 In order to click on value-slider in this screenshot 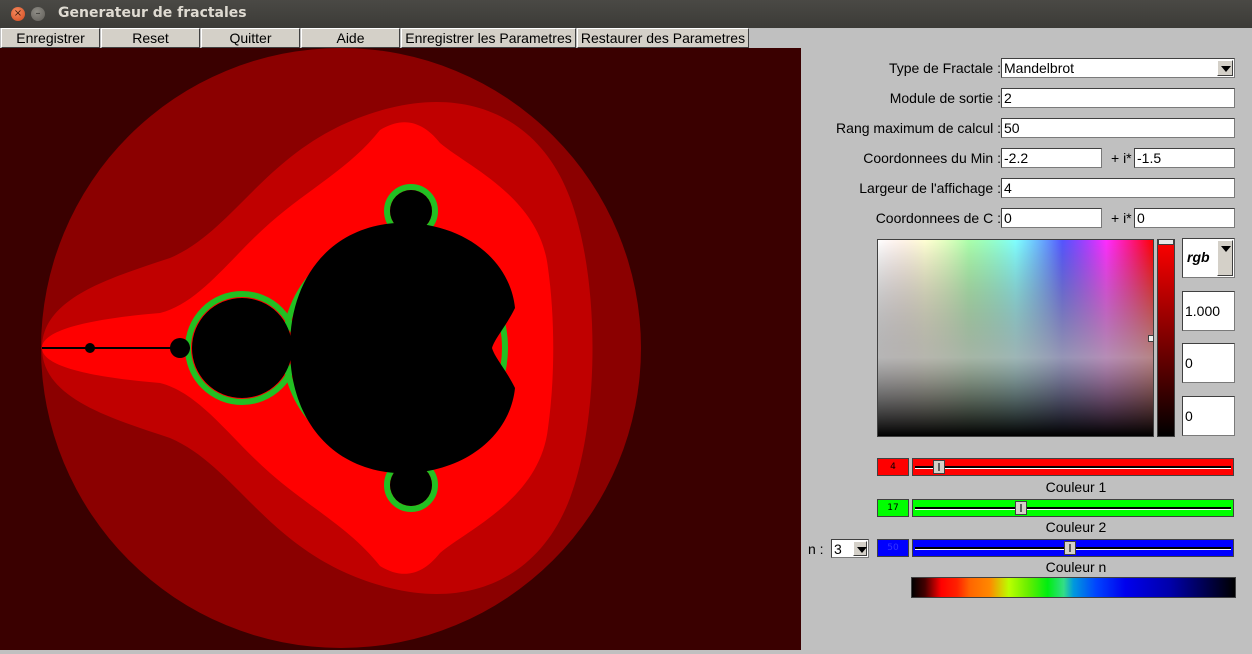, I will do `click(1166, 338)`.